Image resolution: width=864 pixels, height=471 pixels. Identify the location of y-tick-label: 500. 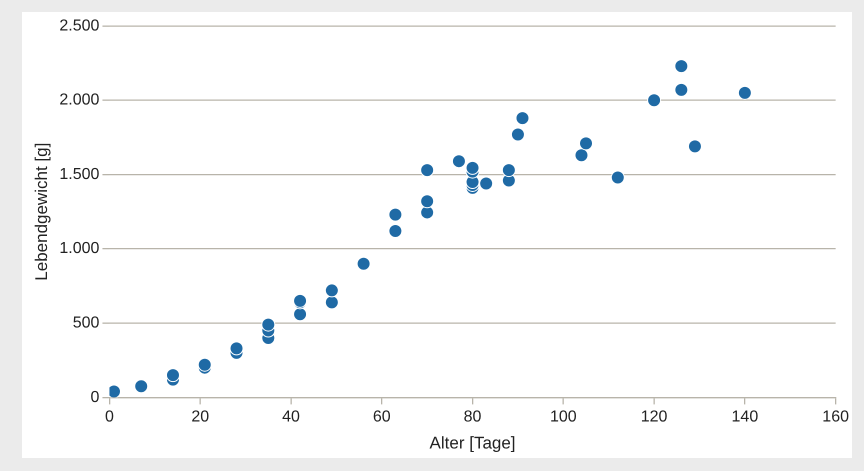
(86, 323).